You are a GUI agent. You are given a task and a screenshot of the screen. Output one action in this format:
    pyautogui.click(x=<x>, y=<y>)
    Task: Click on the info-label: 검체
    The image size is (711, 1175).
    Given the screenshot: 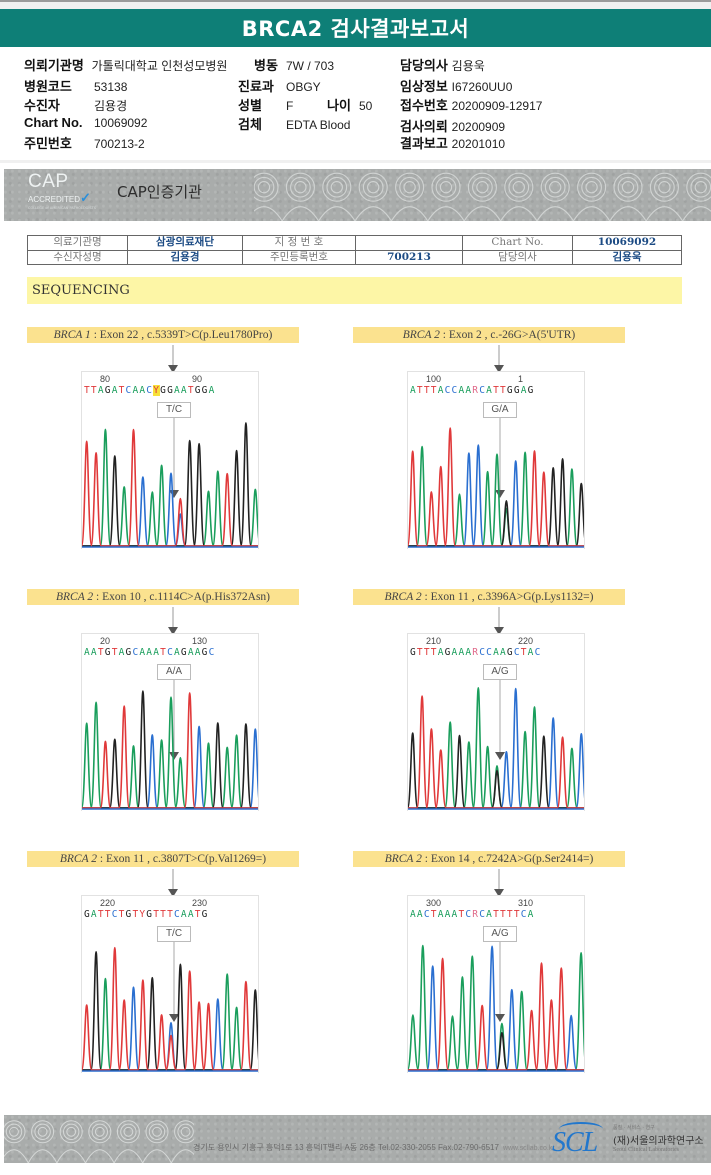 What is the action you would take?
    pyautogui.click(x=250, y=125)
    